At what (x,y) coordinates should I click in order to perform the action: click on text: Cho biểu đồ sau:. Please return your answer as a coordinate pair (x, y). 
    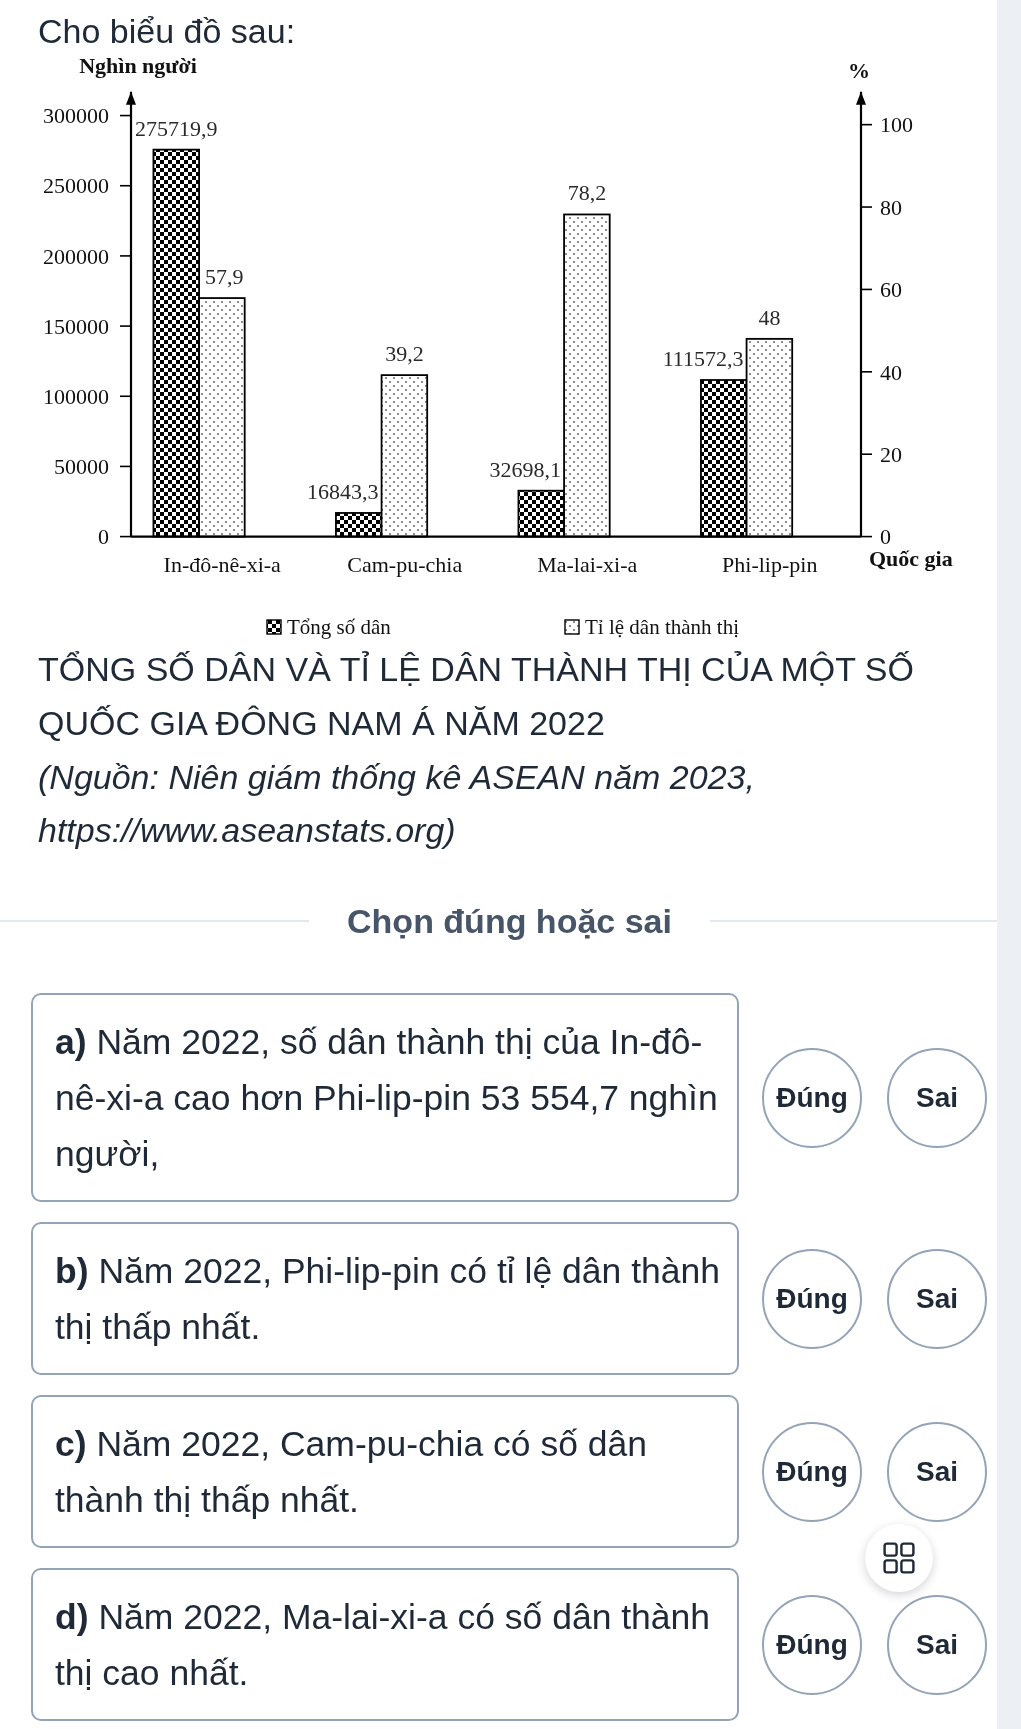
    Looking at the image, I should click on (167, 31).